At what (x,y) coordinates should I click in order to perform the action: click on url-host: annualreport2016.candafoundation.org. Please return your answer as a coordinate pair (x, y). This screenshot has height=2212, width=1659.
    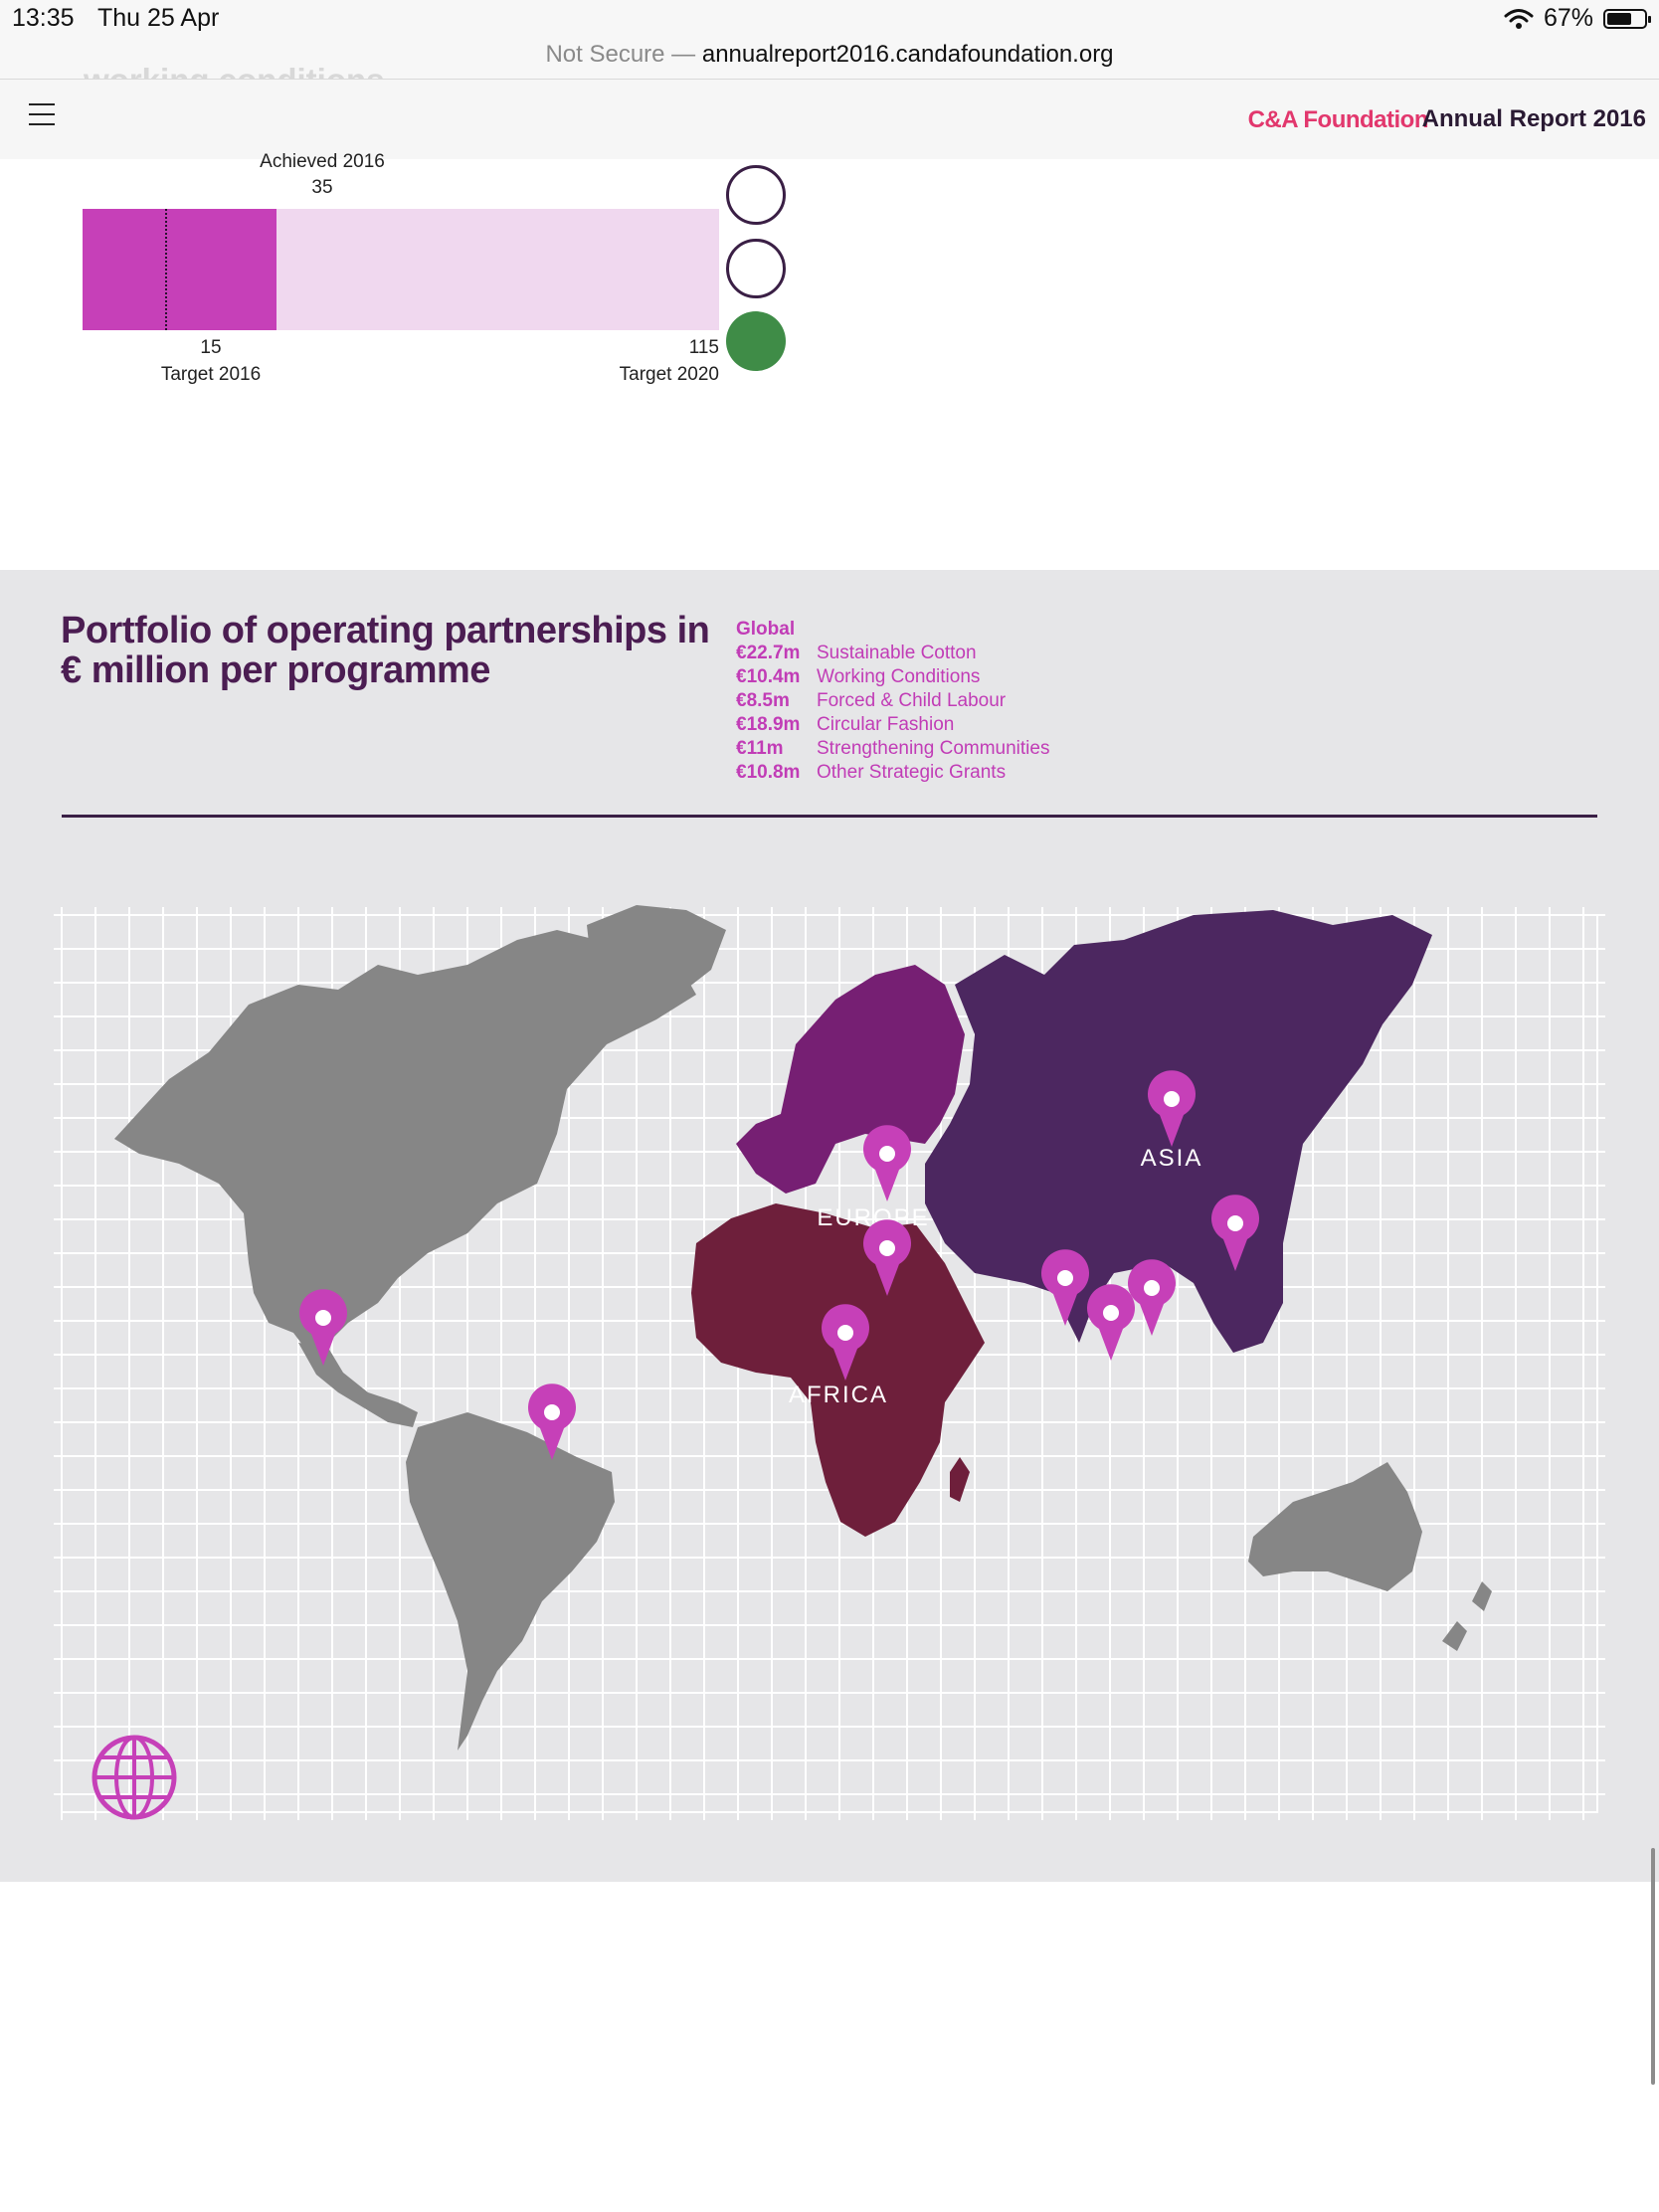
    Looking at the image, I should click on (907, 54).